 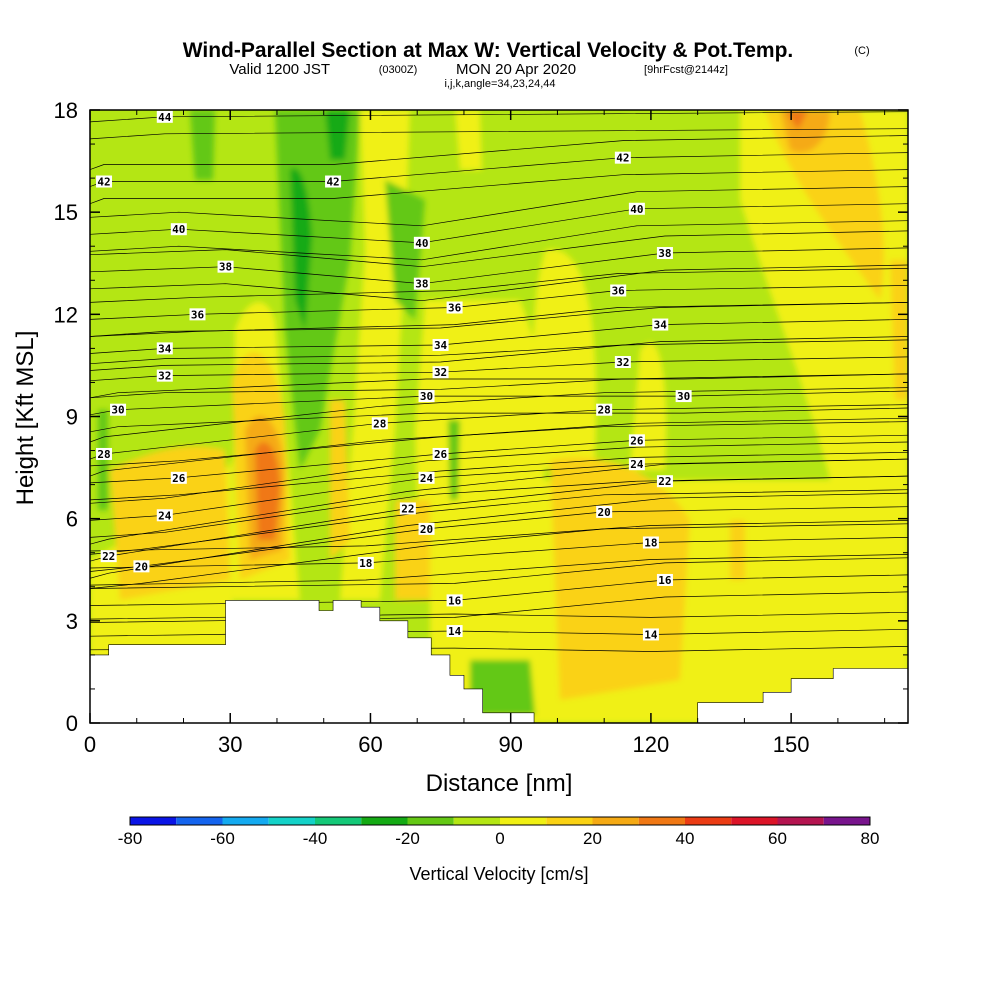 What do you see at coordinates (499, 783) in the screenshot?
I see `x-axis-title: Distance [nm]` at bounding box center [499, 783].